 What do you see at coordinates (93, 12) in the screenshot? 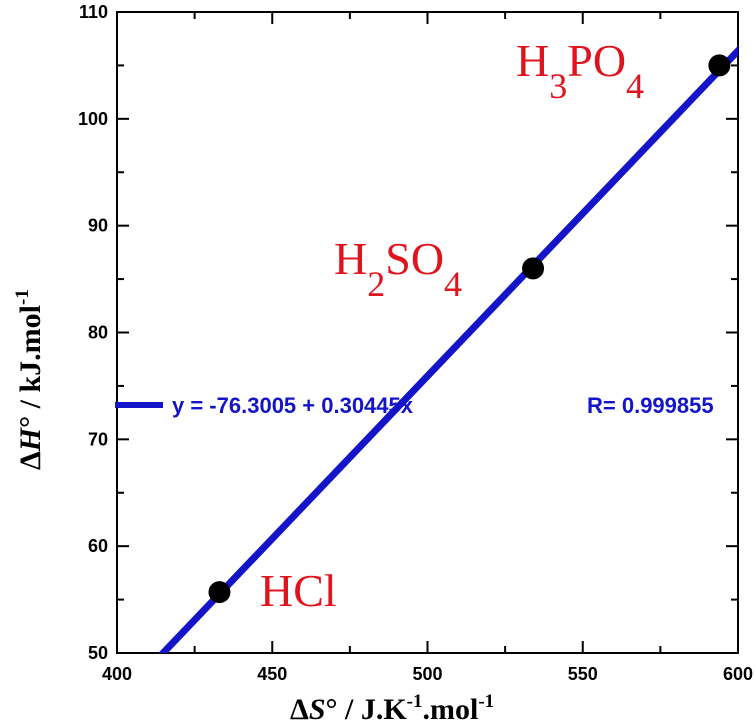
I see `y-tick-label: 110` at bounding box center [93, 12].